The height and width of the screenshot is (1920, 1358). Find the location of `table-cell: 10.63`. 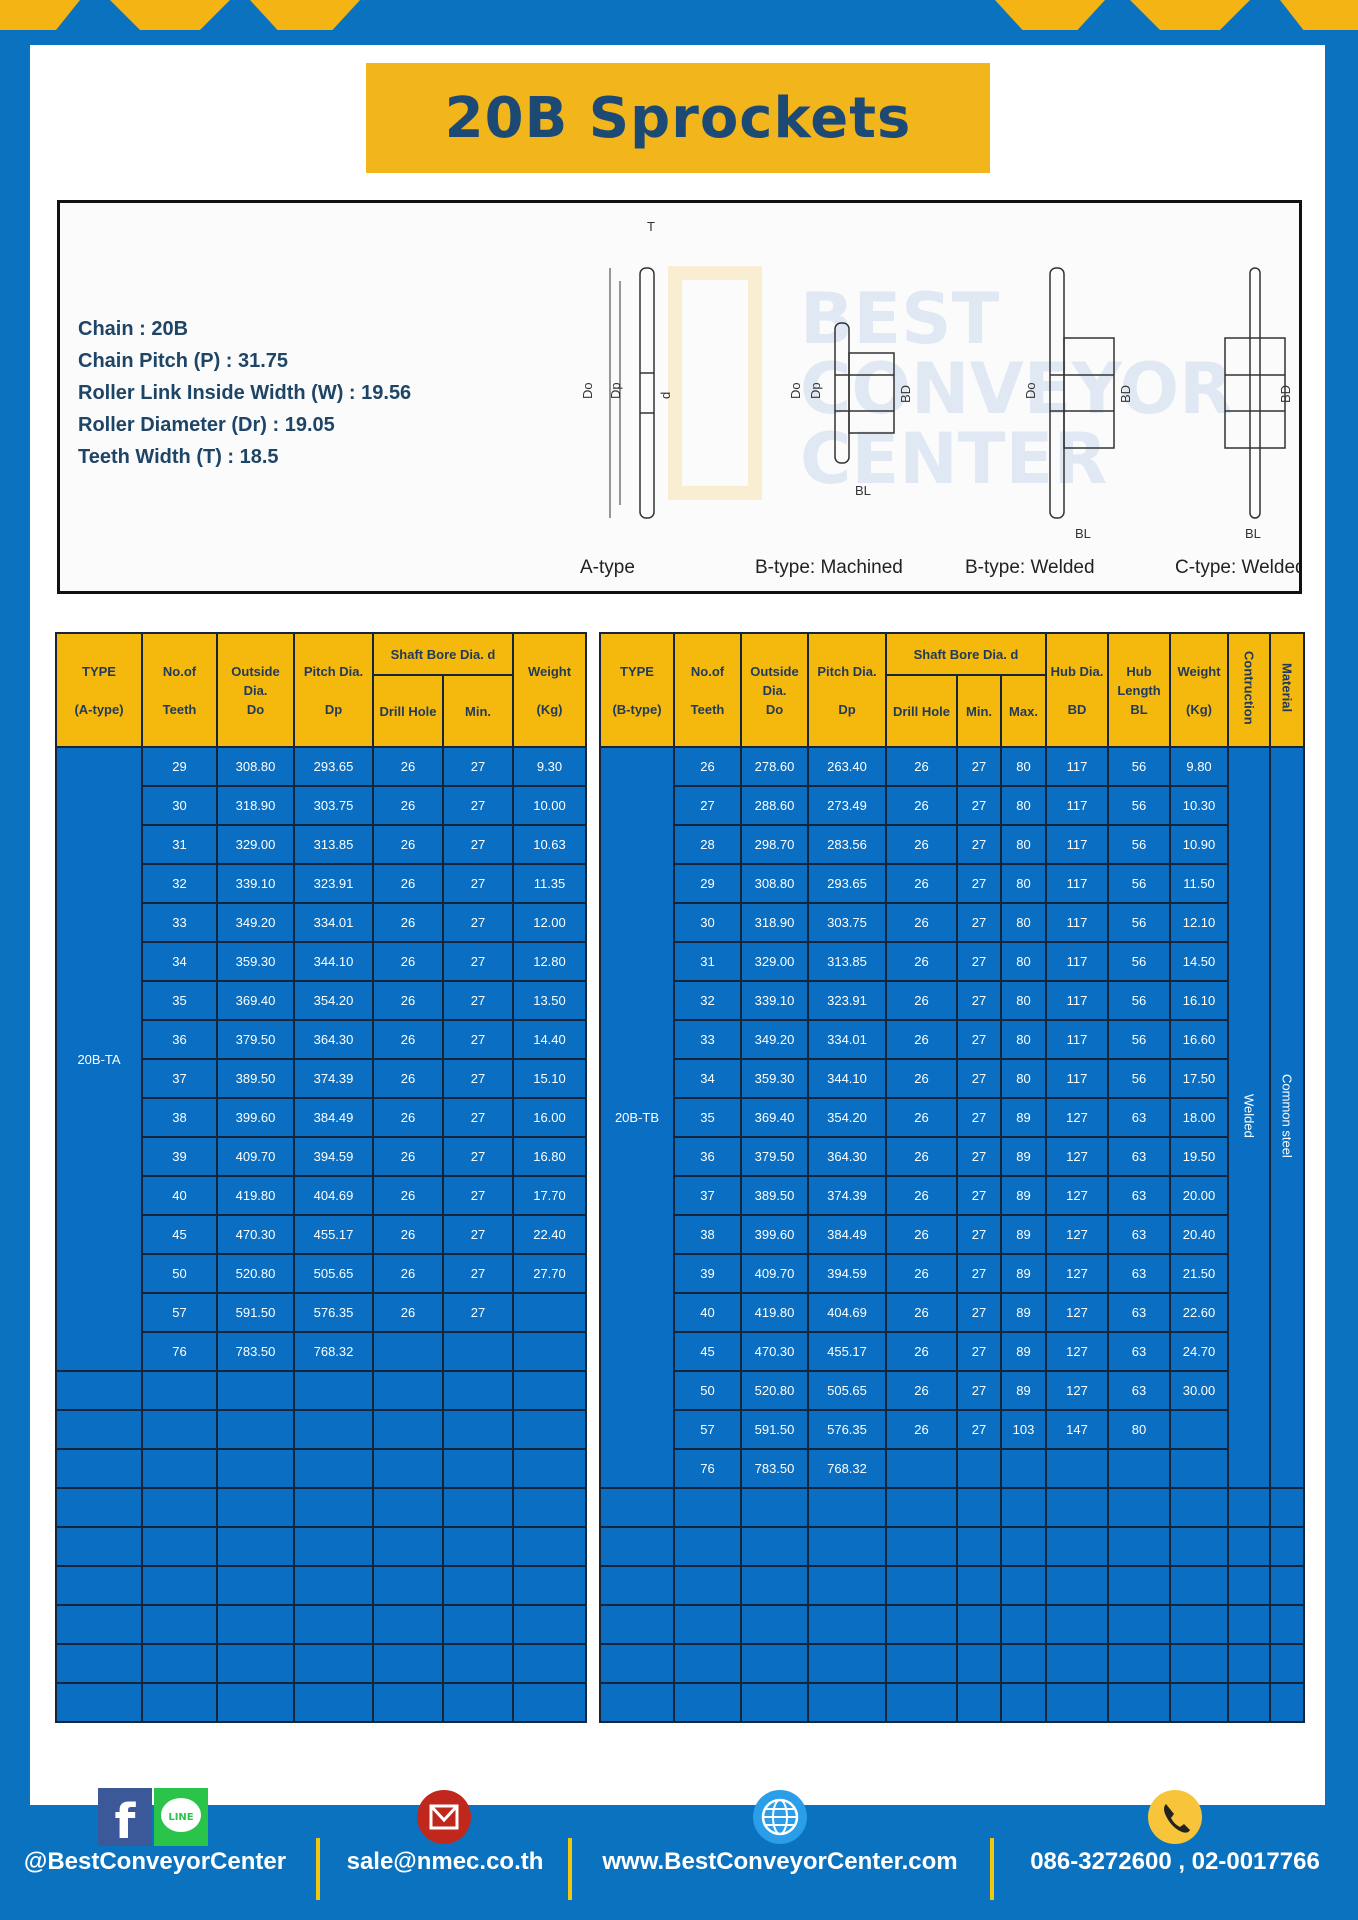

table-cell: 10.63 is located at coordinates (549, 844).